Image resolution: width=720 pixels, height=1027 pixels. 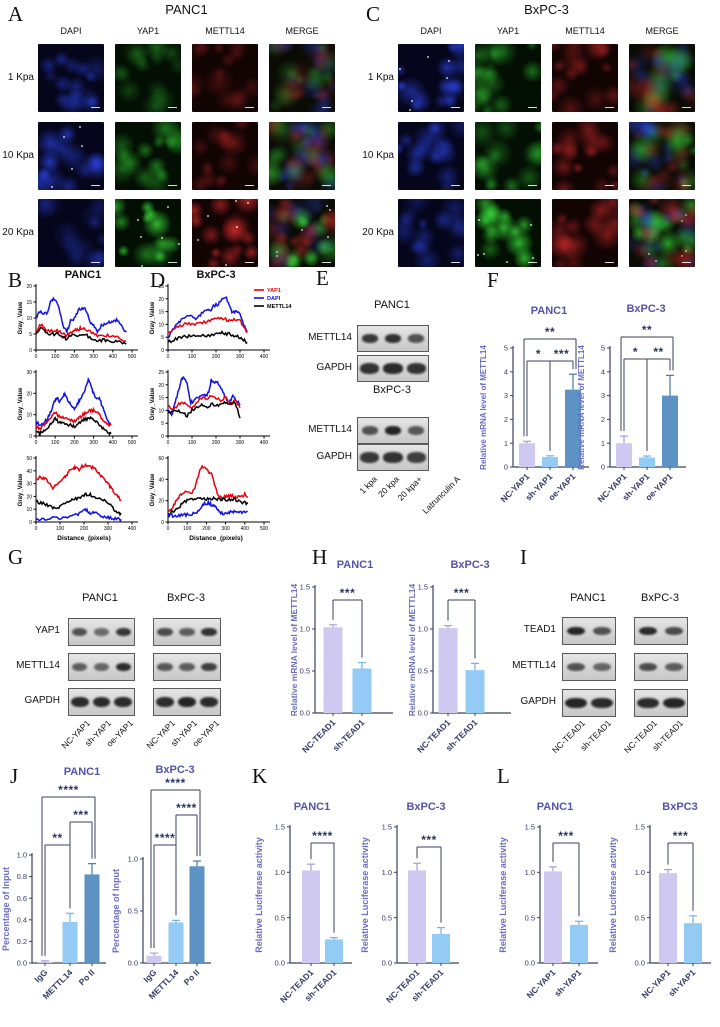 I want to click on panel-letter-h: H, so click(x=320, y=557).